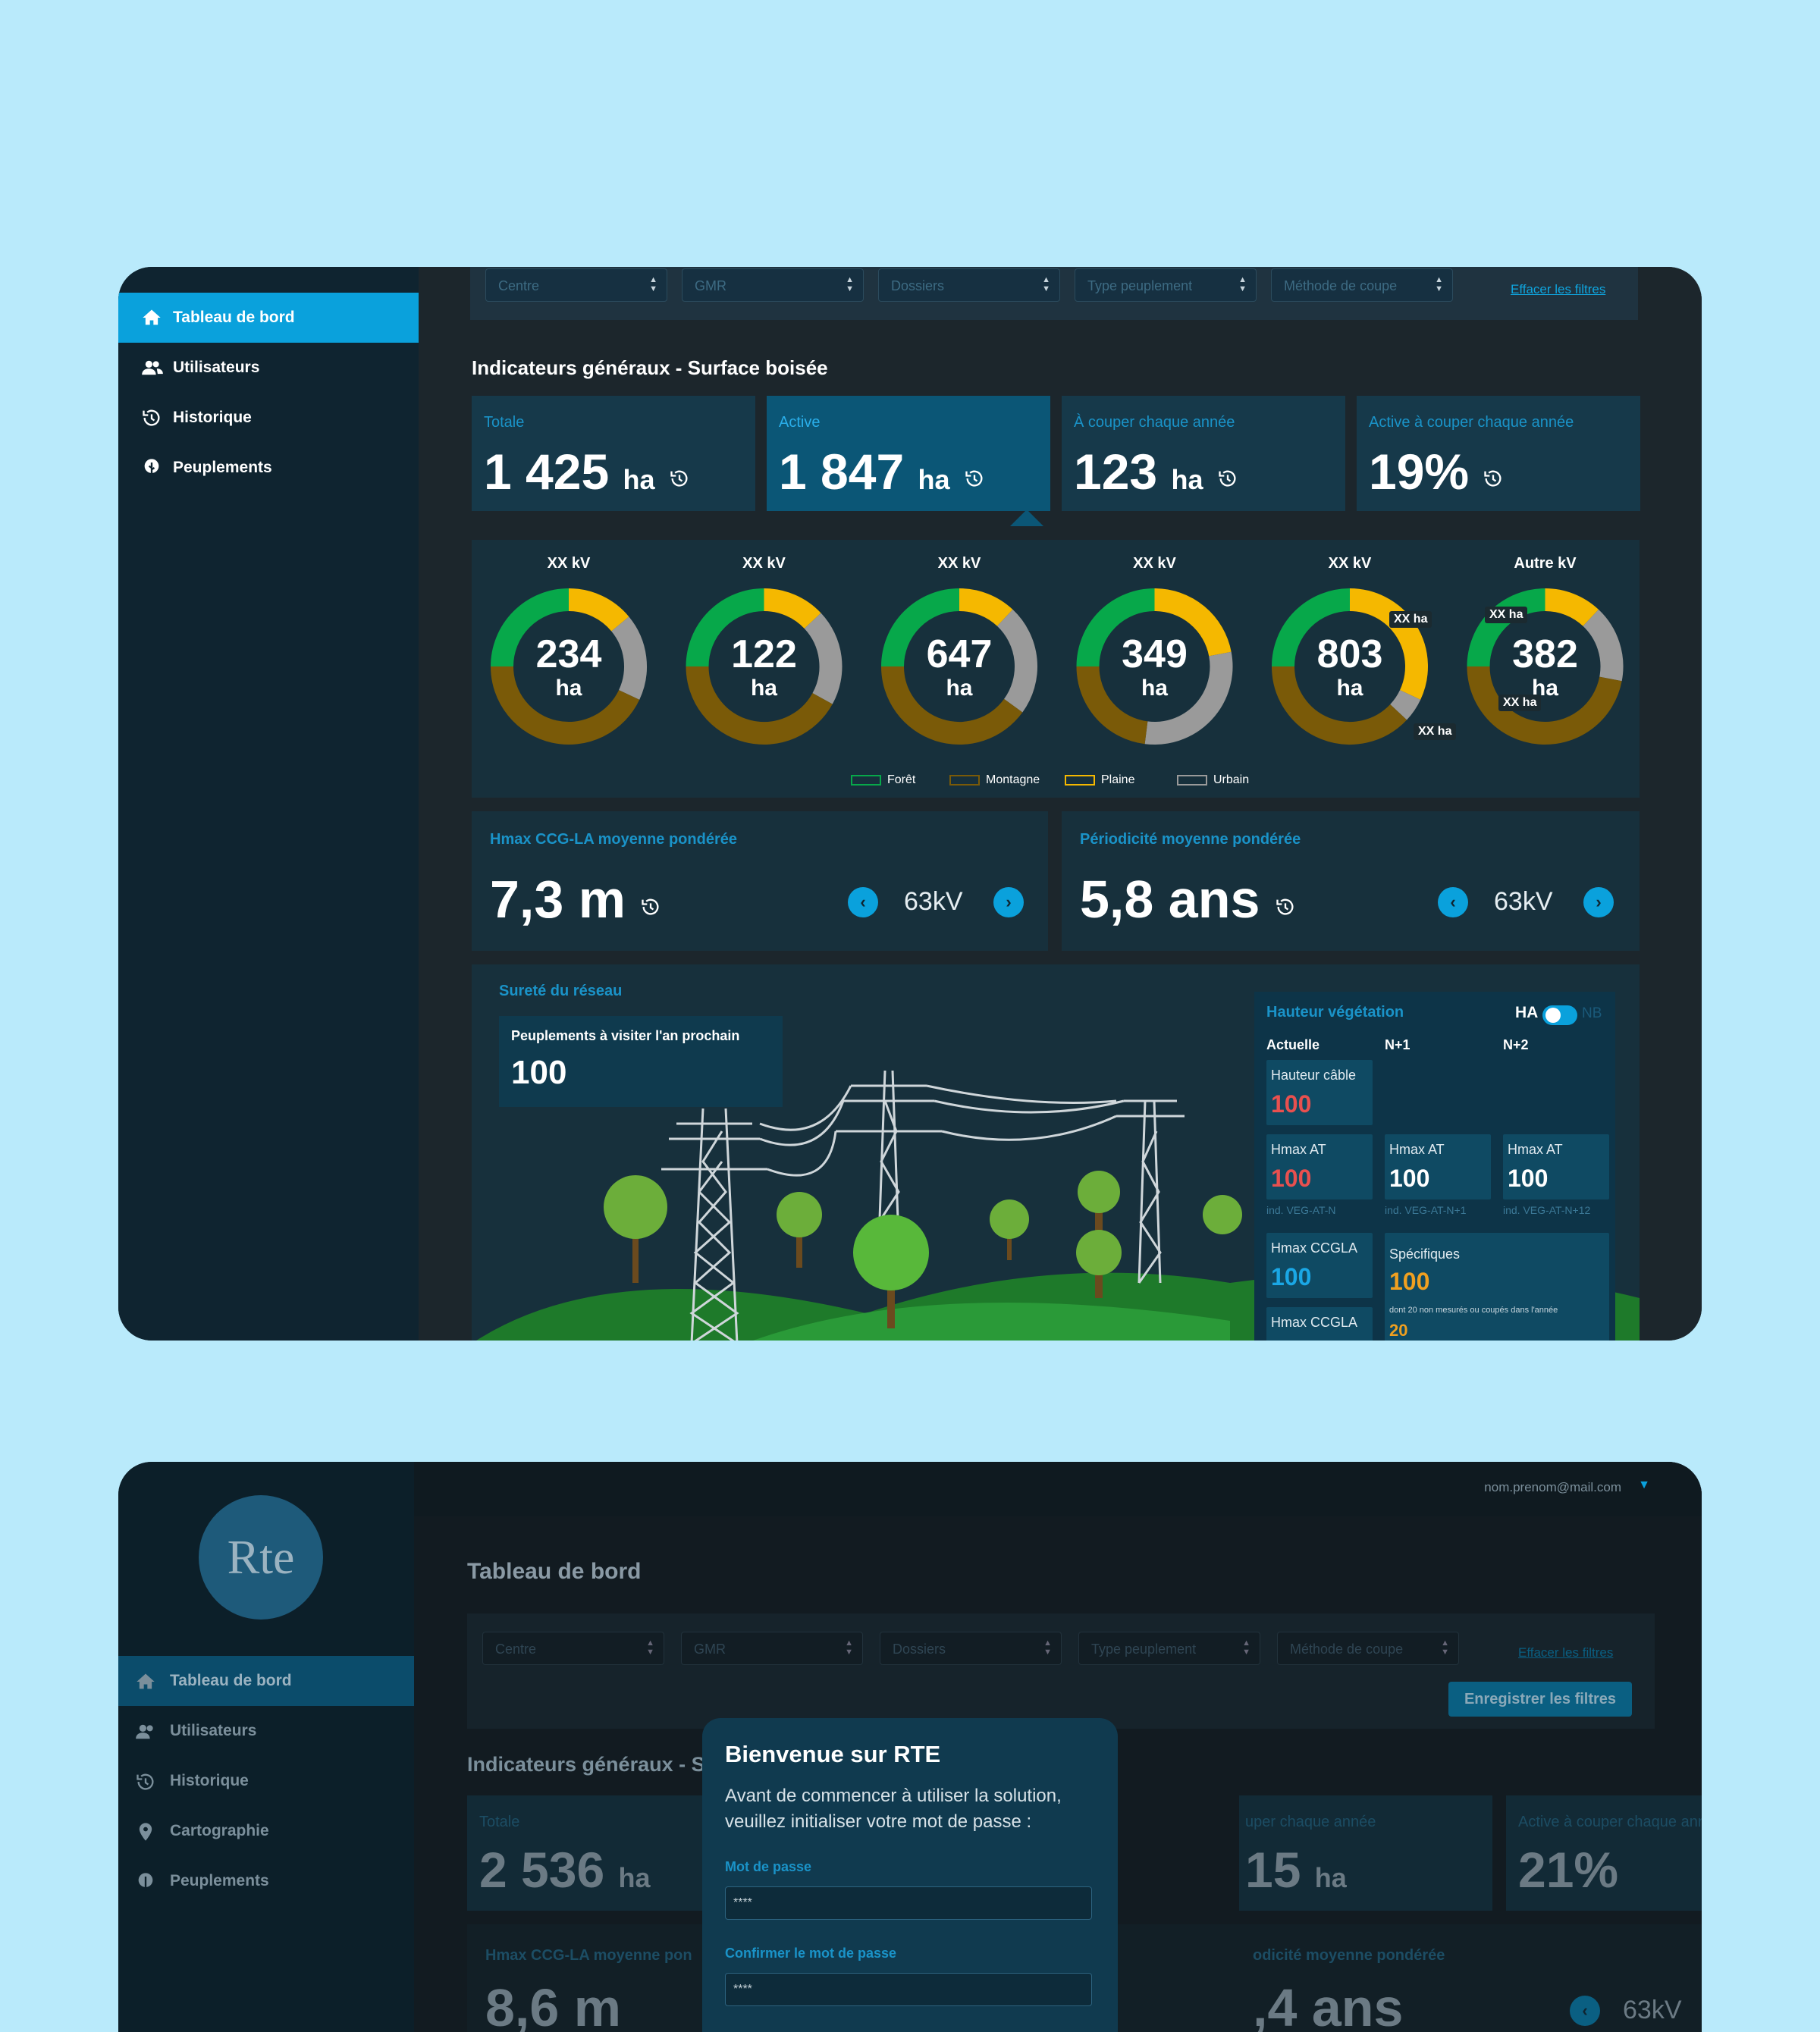 The height and width of the screenshot is (2032, 1820). Describe the element at coordinates (568, 654) in the screenshot. I see `donut-number: 234` at that location.